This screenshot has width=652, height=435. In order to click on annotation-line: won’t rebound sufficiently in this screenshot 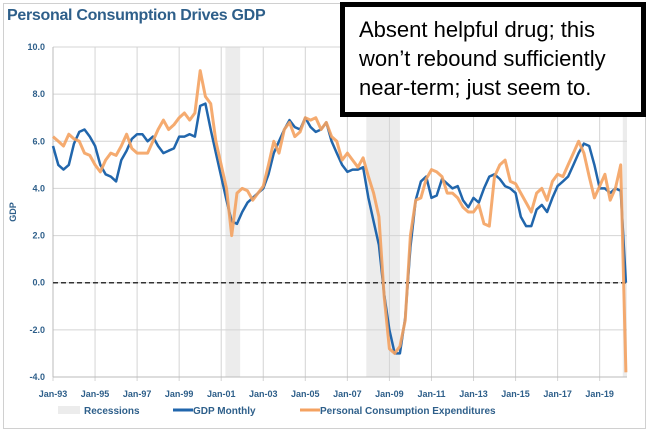, I will do `click(482, 58)`.